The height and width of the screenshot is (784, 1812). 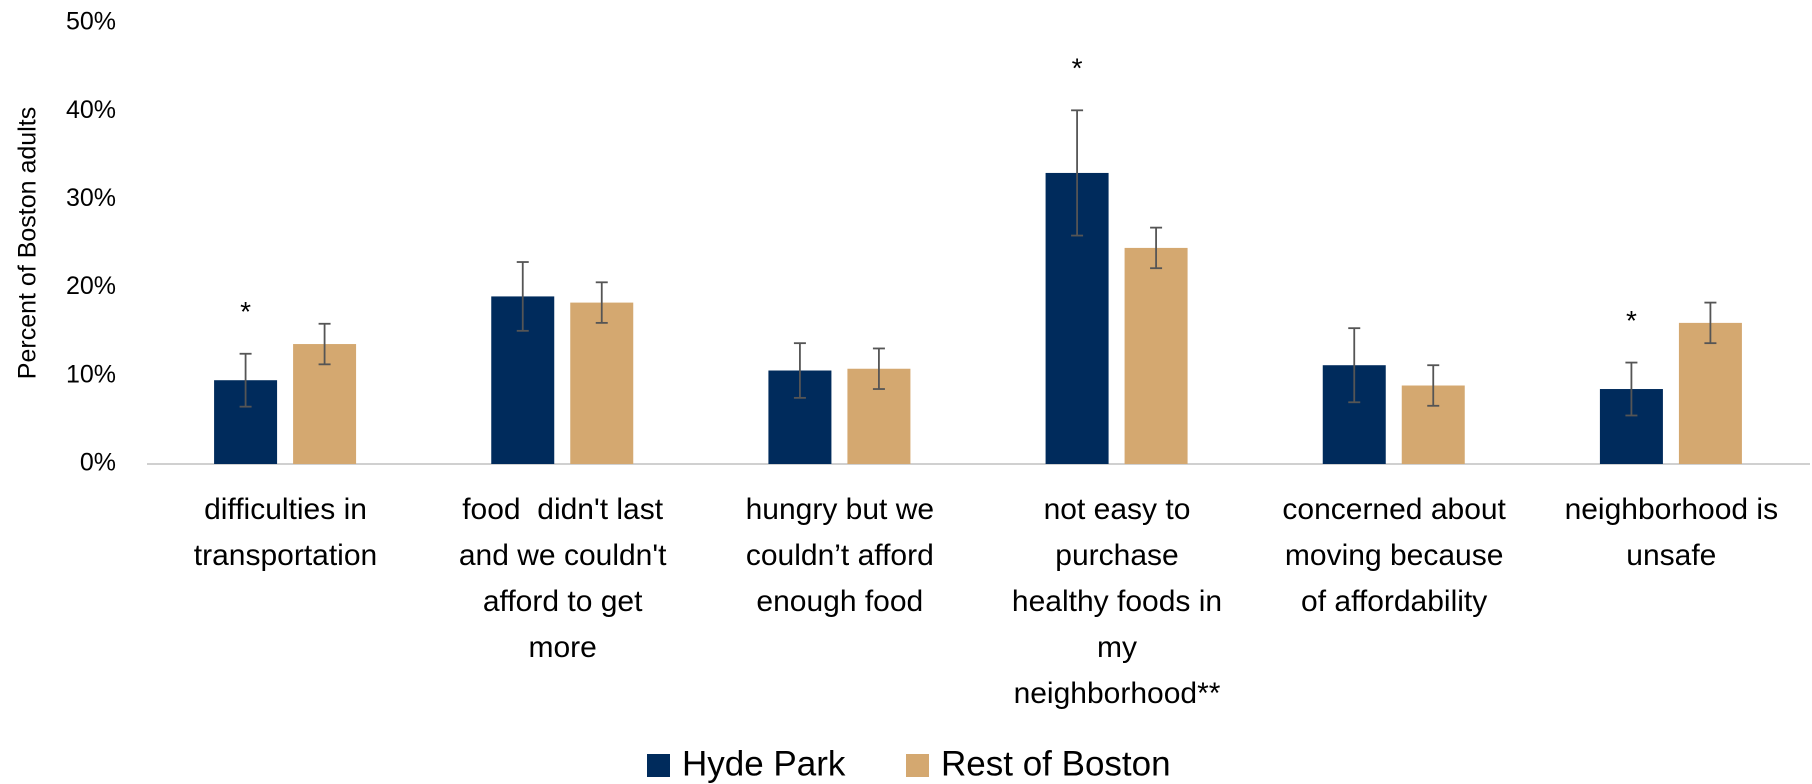 I want to click on y-tick-label: 0%, so click(x=98, y=463).